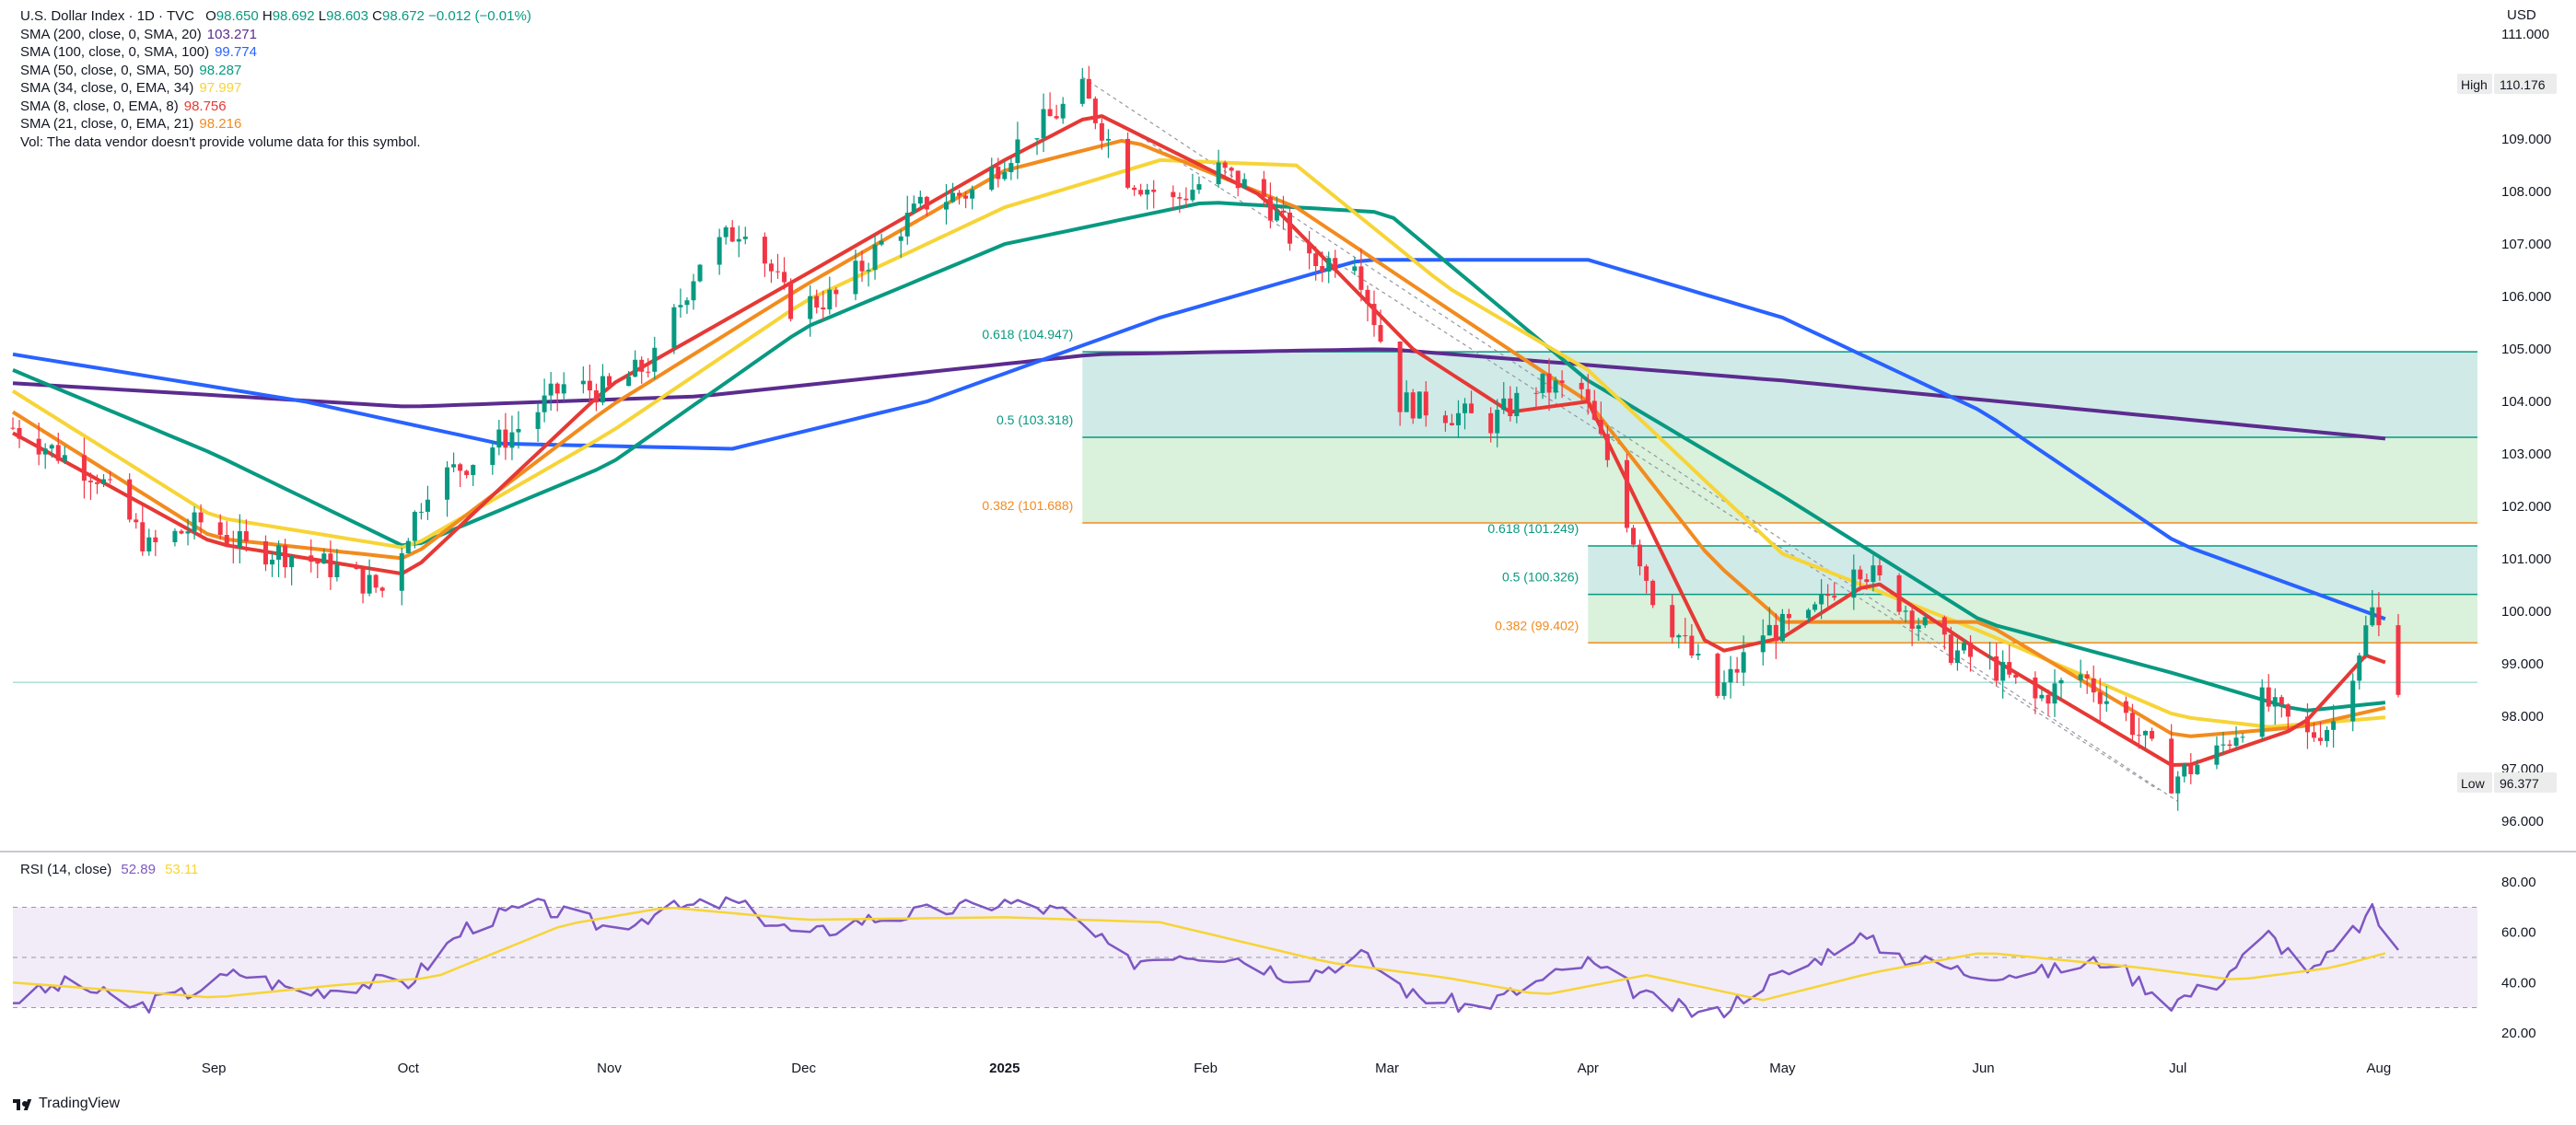  What do you see at coordinates (2379, 1068) in the screenshot?
I see `time-tick-label: Aug` at bounding box center [2379, 1068].